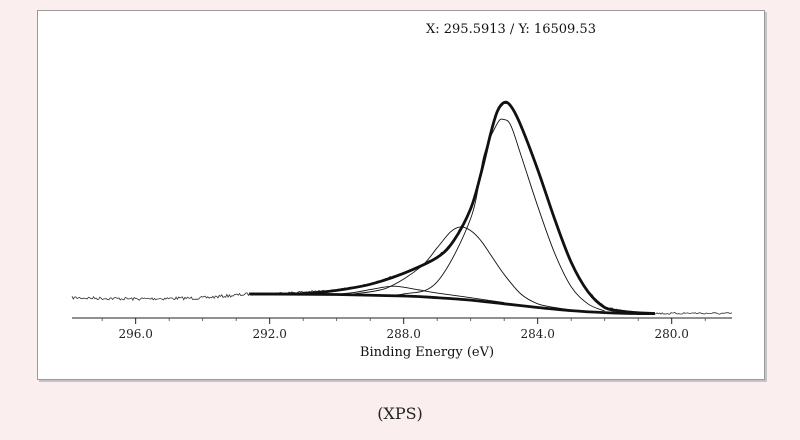  What do you see at coordinates (511, 29) in the screenshot?
I see `cursor-readout: X: 295.5913 / Y: 16509.53` at bounding box center [511, 29].